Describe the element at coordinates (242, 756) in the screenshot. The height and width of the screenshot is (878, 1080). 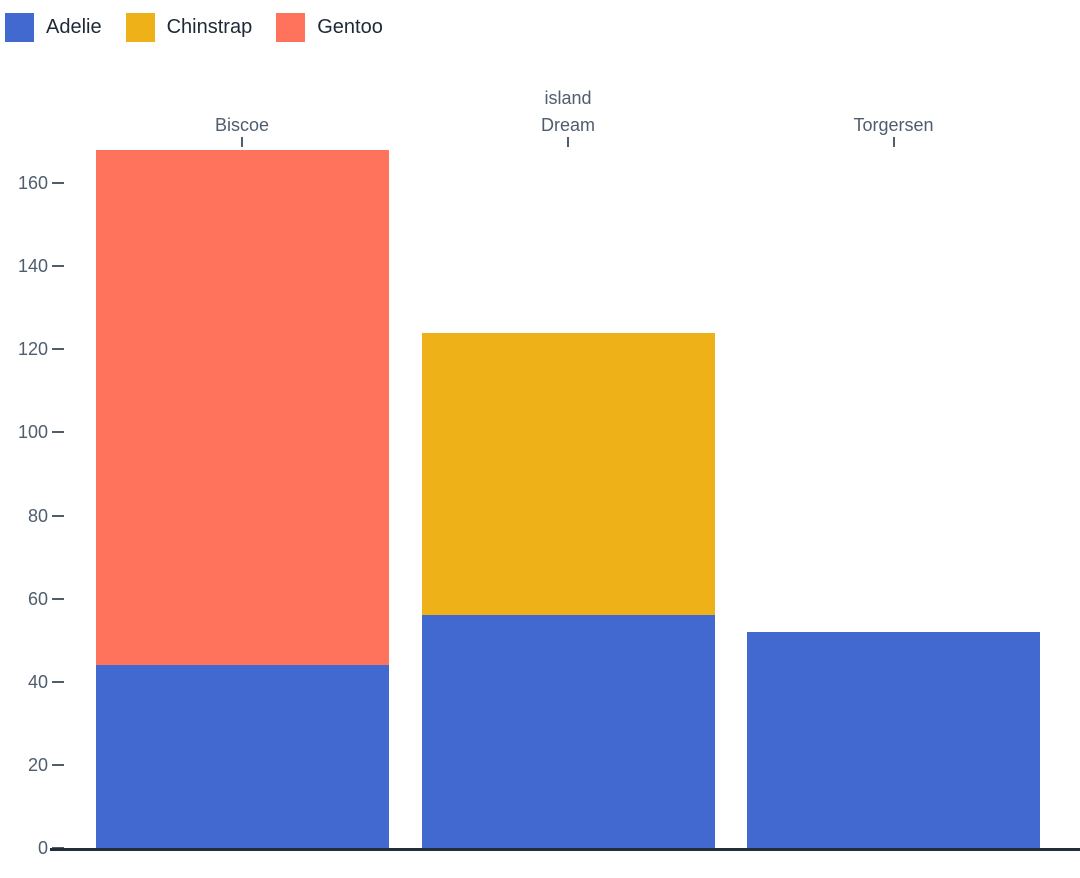
I see `bar-segment-adelie-biscoe` at that location.